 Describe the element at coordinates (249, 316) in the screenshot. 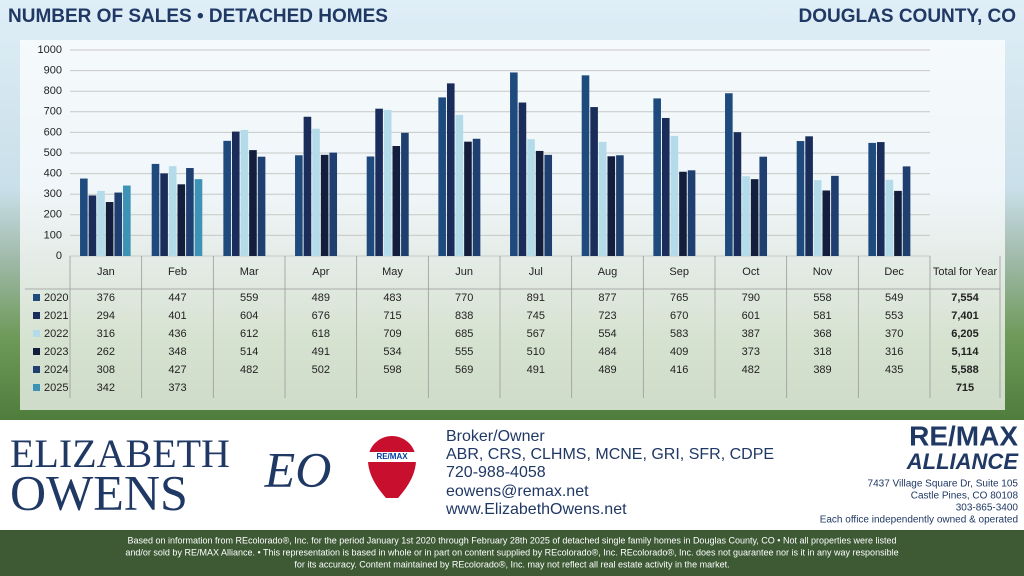

I see `table-value: 604` at that location.